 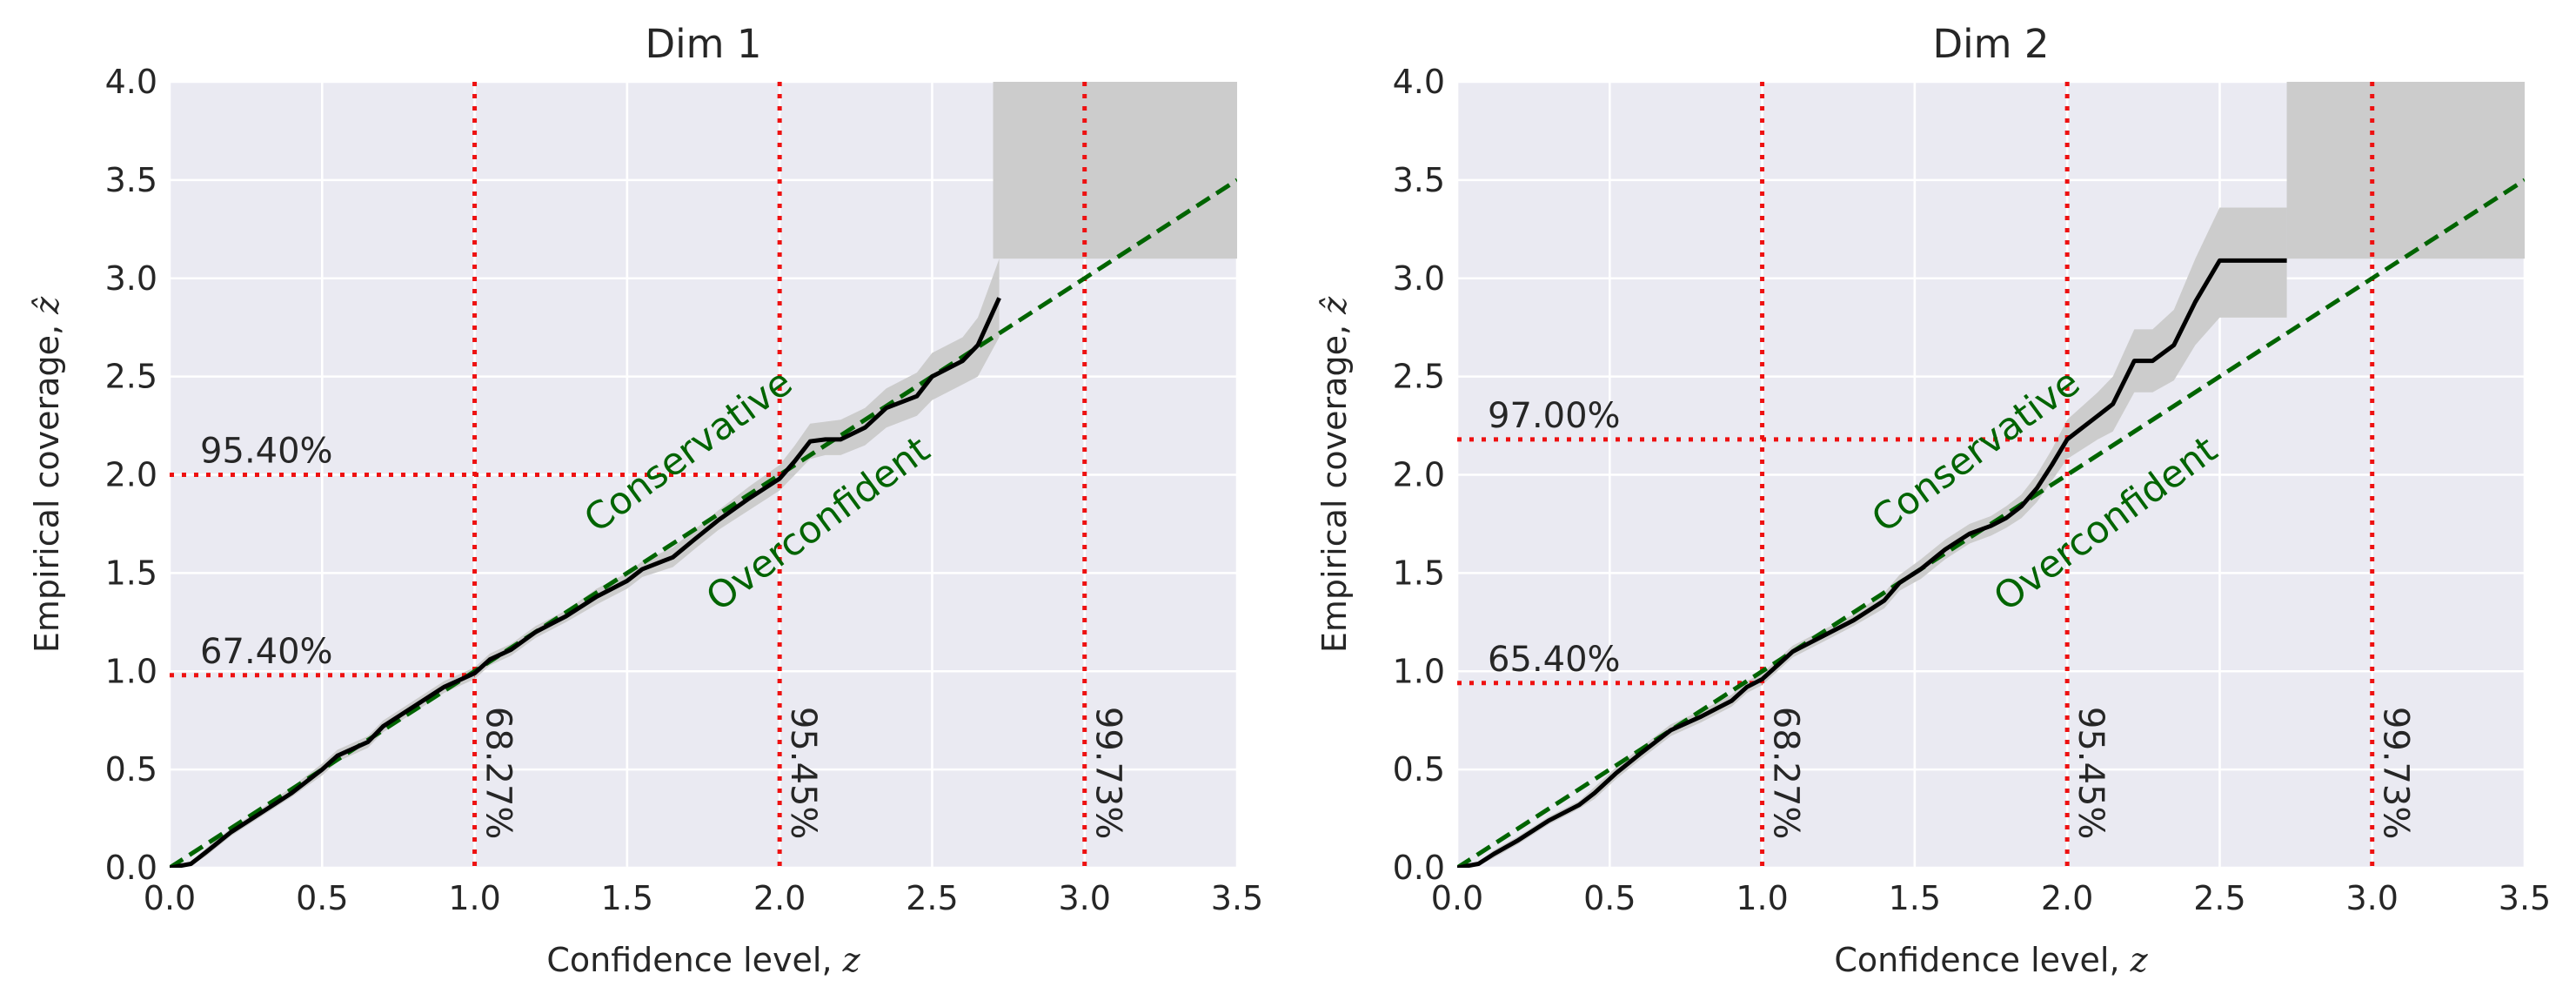 I want to click on h-ref-label-2: 95.40%, so click(x=266, y=452).